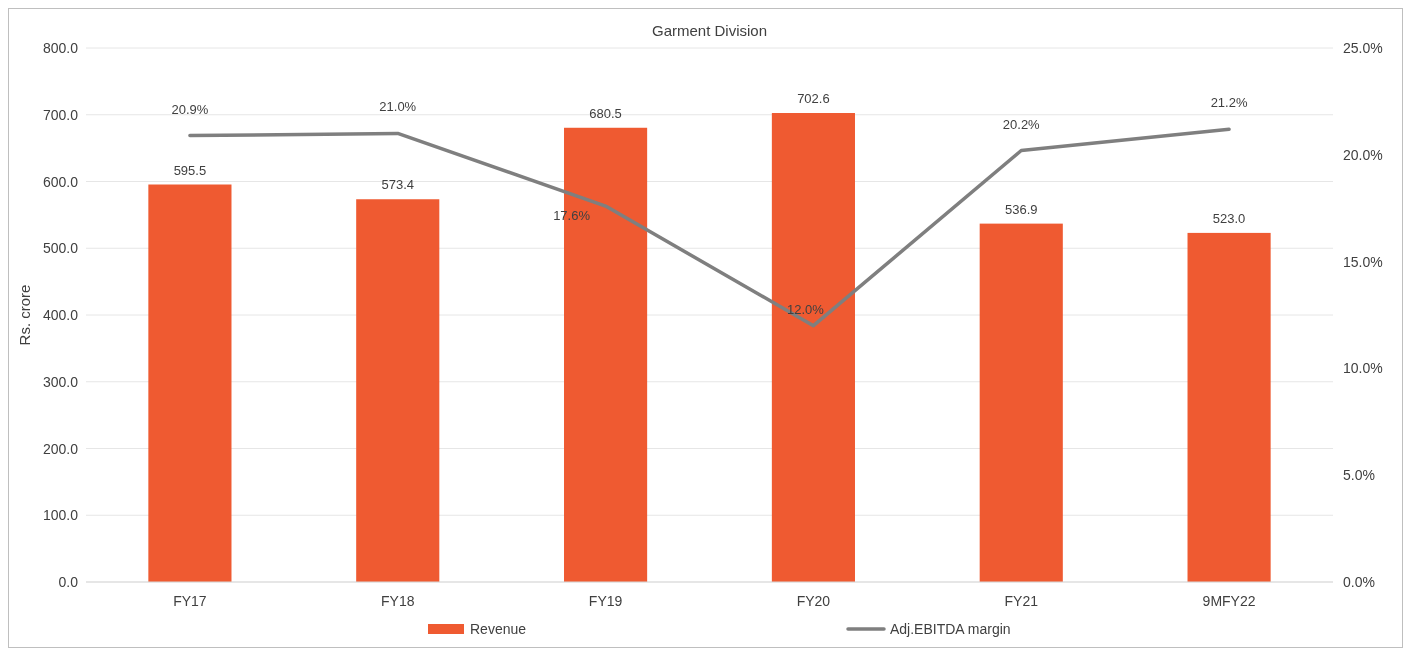 The height and width of the screenshot is (648, 1407). Describe the element at coordinates (68, 582) in the screenshot. I see `y-tick-label: 0.0` at that location.